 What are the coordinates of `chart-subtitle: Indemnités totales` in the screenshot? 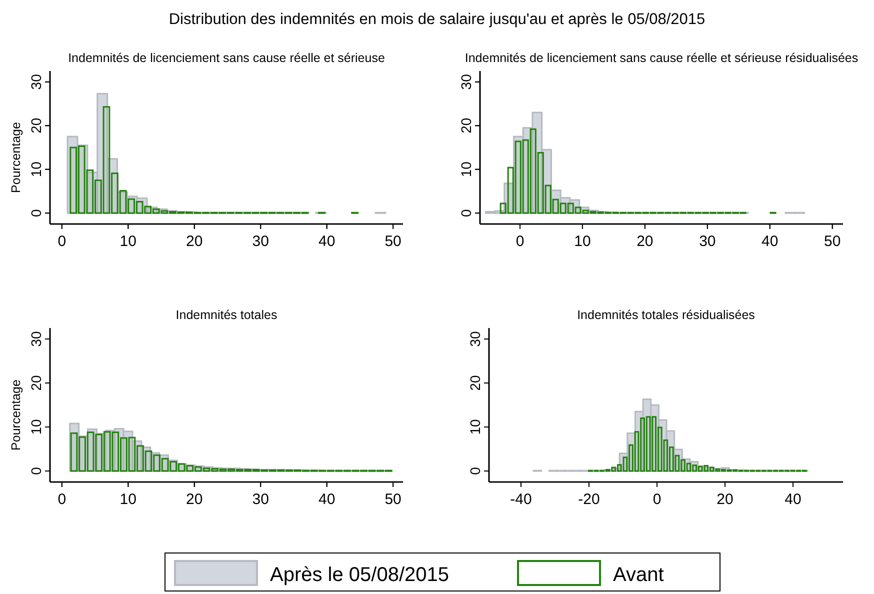 It's located at (227, 315).